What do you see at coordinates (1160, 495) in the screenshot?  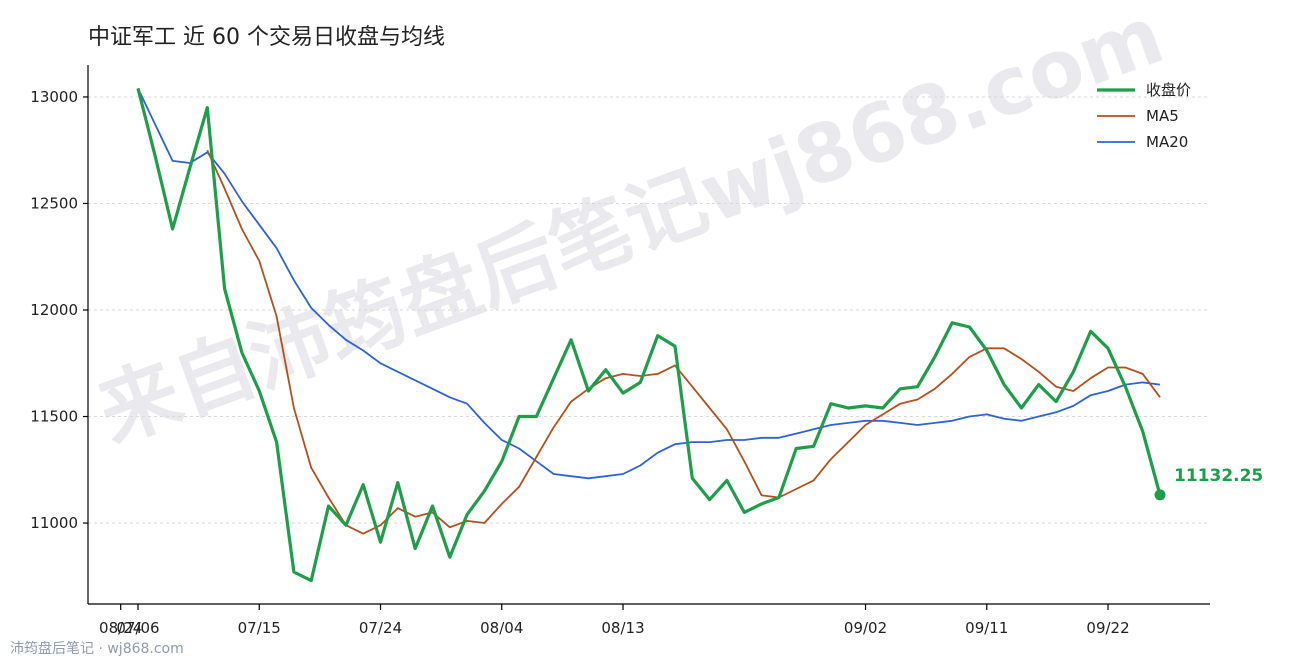 I see `last-point` at bounding box center [1160, 495].